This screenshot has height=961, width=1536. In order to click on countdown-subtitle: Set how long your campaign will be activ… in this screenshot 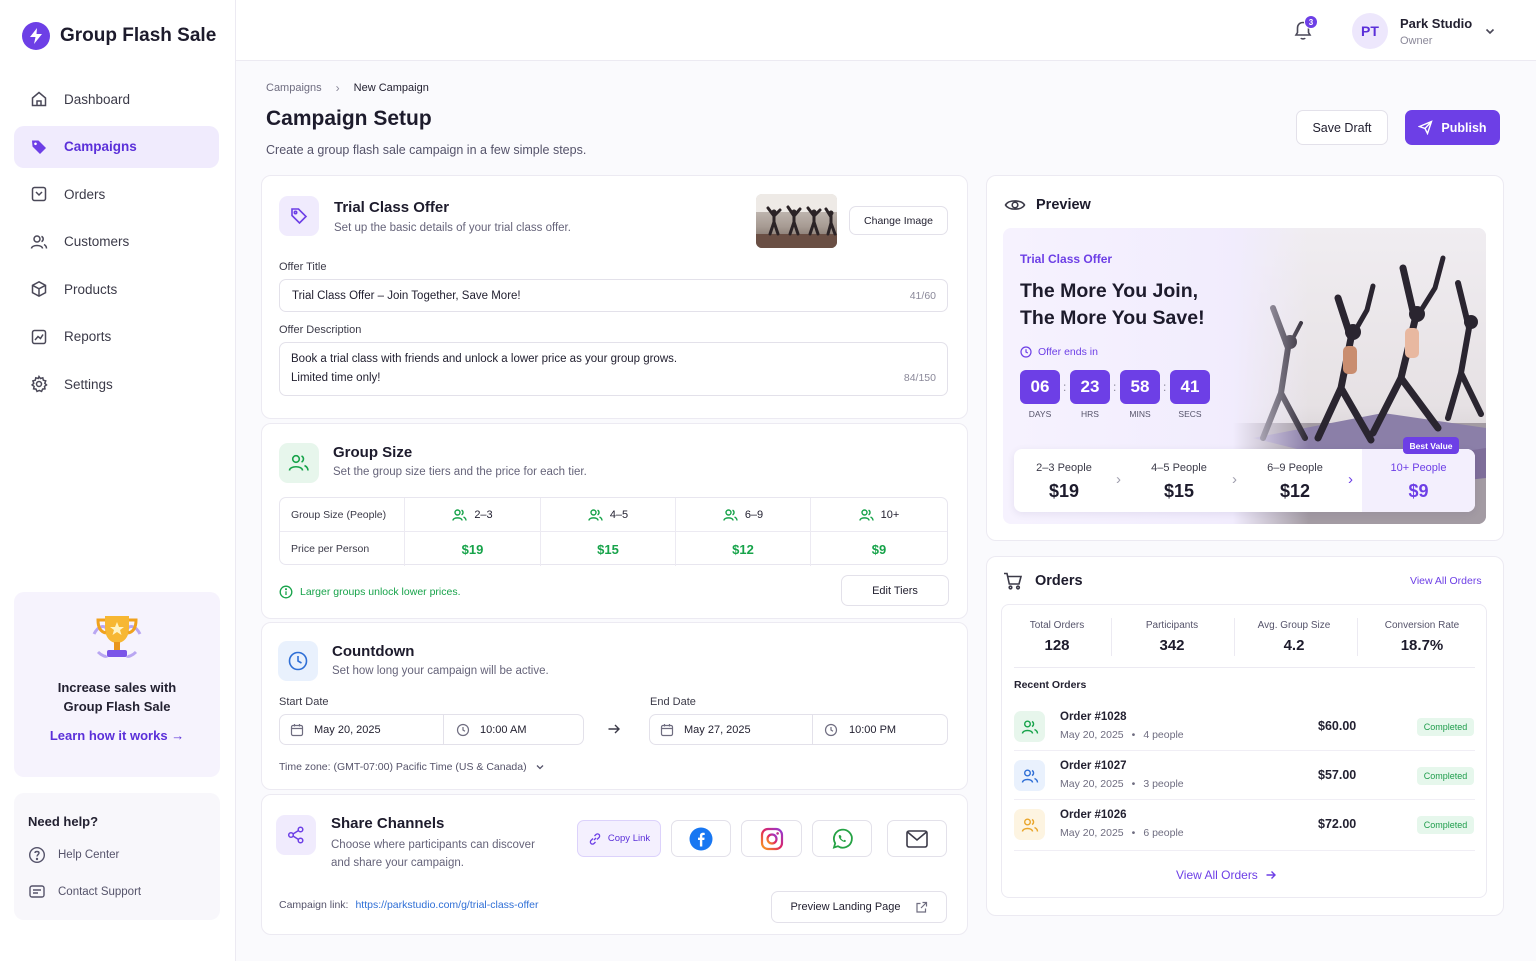, I will do `click(440, 671)`.